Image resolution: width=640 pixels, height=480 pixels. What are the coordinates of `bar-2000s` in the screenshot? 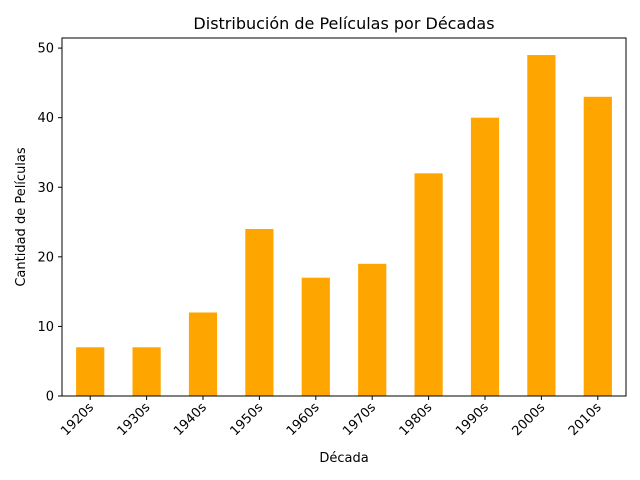 It's located at (541, 226).